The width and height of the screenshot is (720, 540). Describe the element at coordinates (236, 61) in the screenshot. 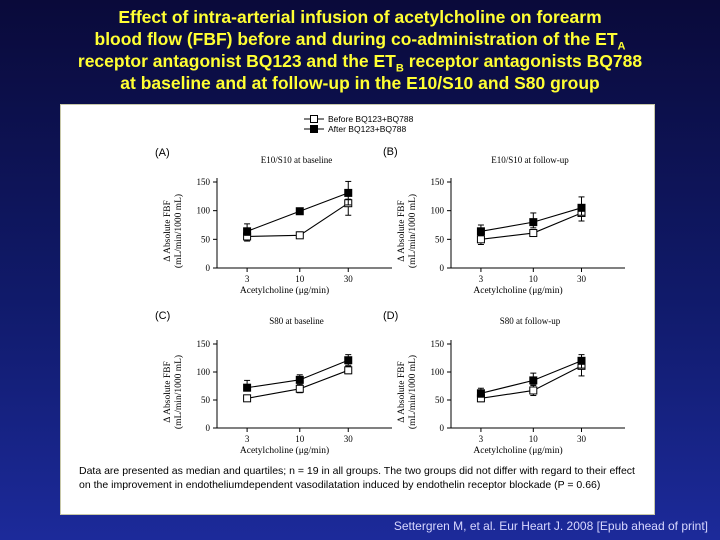

I see `title-line-3-text: receptor antagonist BQ123 and the ET` at that location.